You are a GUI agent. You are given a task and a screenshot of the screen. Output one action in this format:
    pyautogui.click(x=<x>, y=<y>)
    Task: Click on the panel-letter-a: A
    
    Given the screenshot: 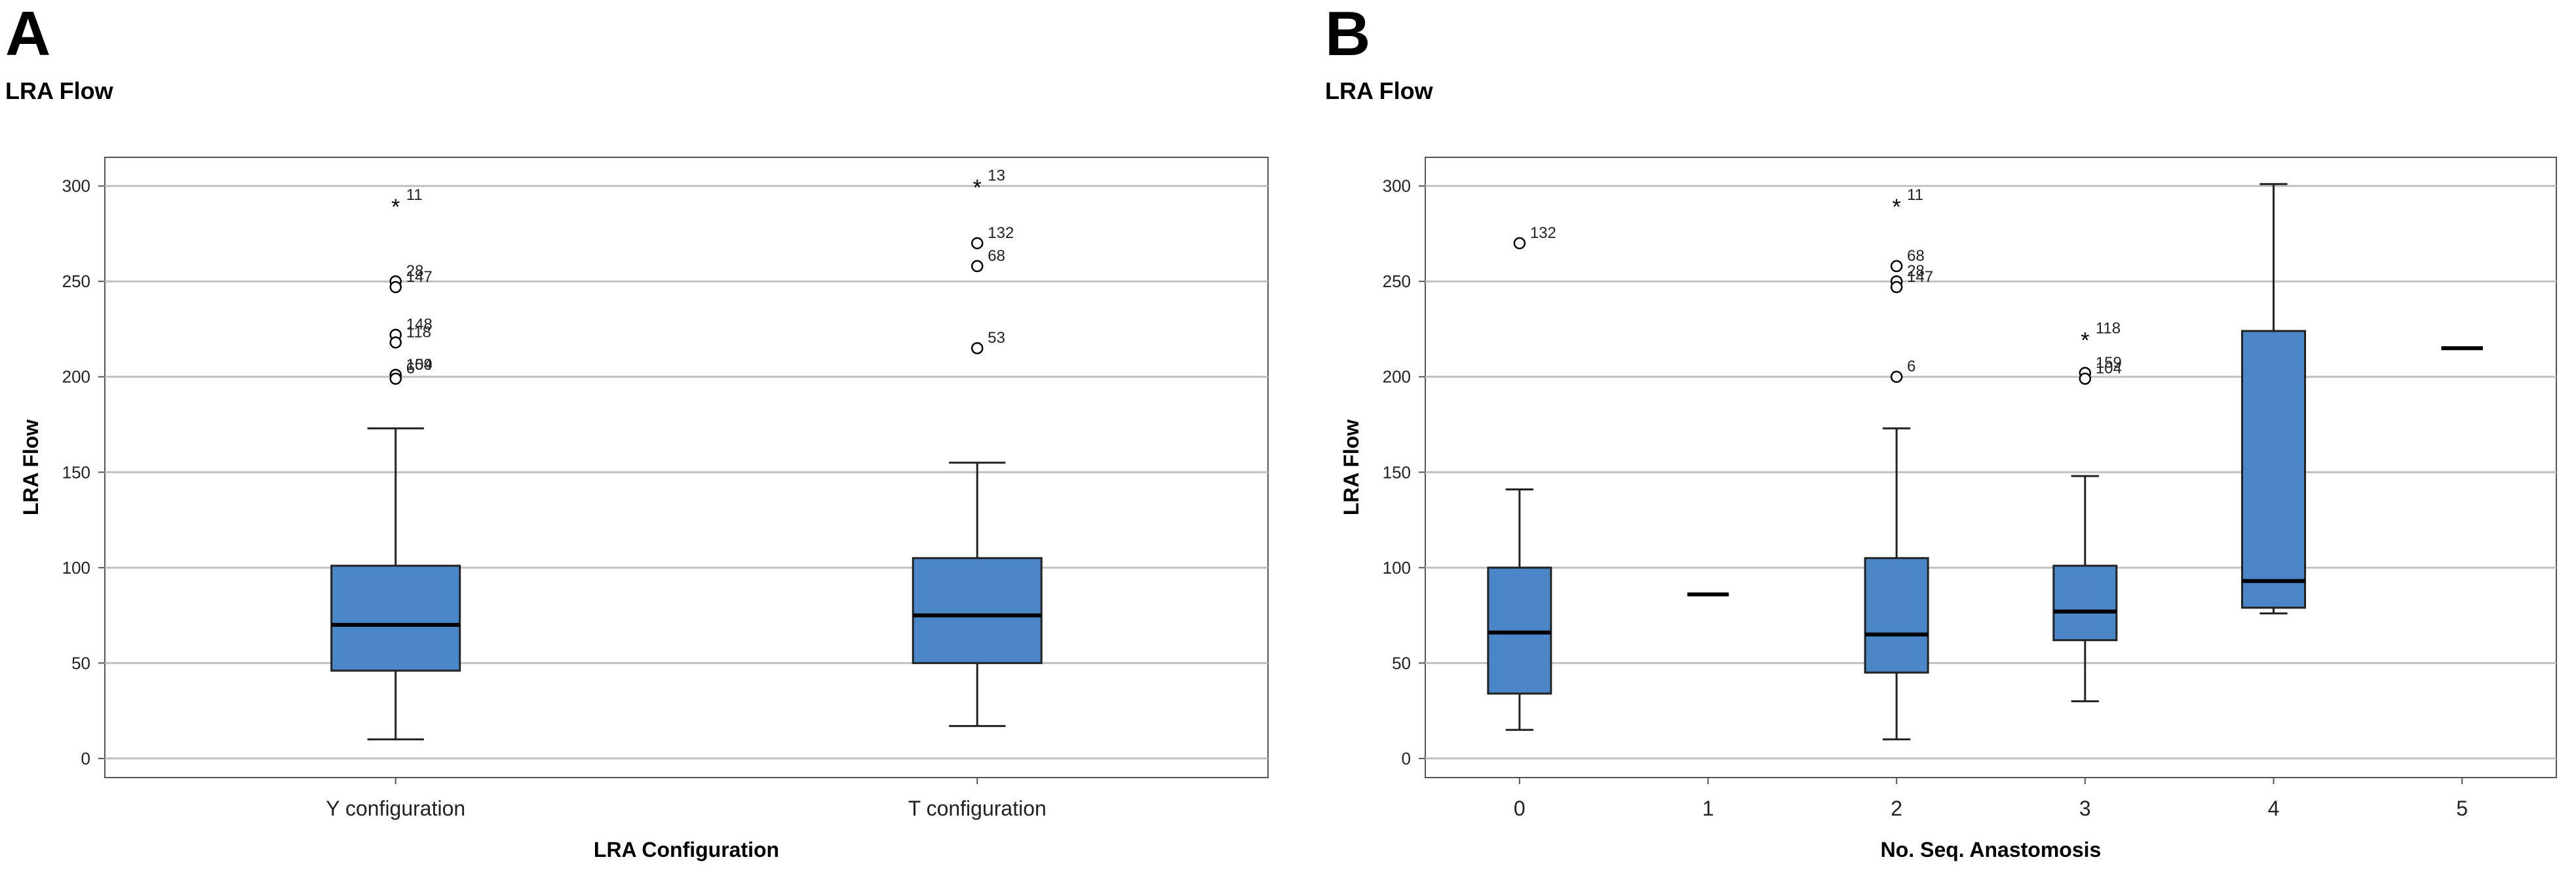 What is the action you would take?
    pyautogui.click(x=28, y=34)
    